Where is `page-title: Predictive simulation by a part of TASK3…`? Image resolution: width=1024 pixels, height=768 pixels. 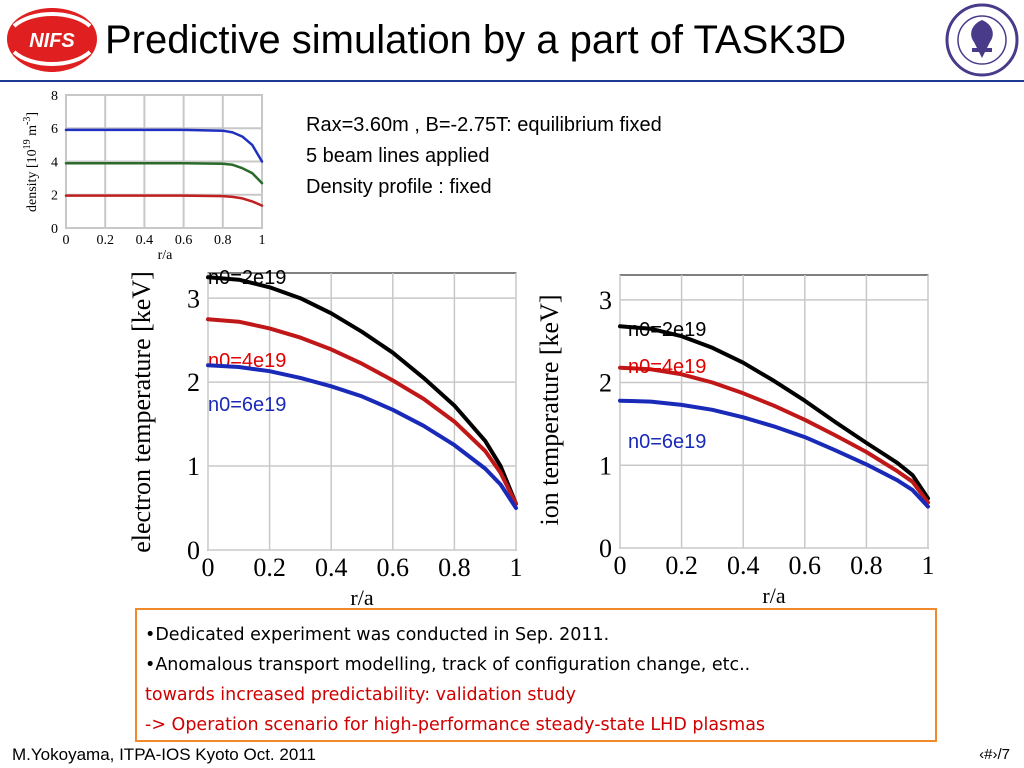 page-title: Predictive simulation by a part of TASK3… is located at coordinates (476, 40).